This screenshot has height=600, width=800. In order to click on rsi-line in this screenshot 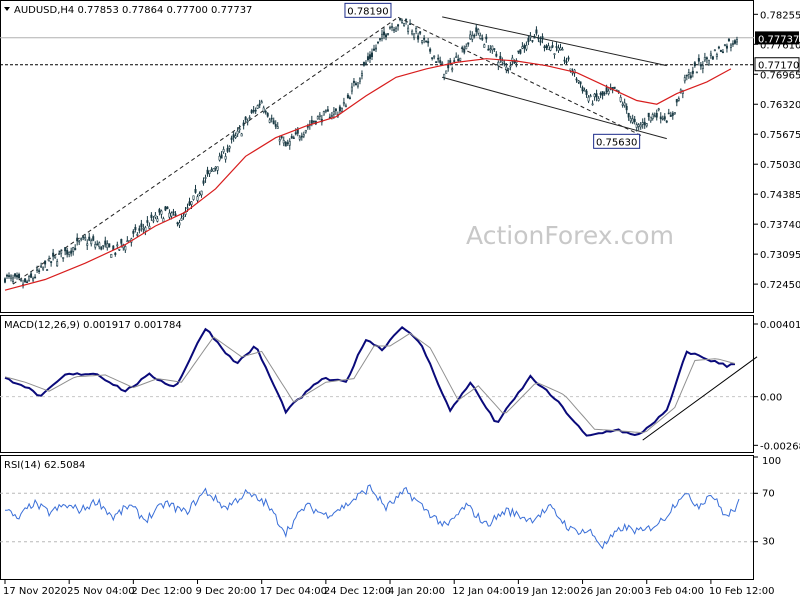, I will do `click(372, 517)`.